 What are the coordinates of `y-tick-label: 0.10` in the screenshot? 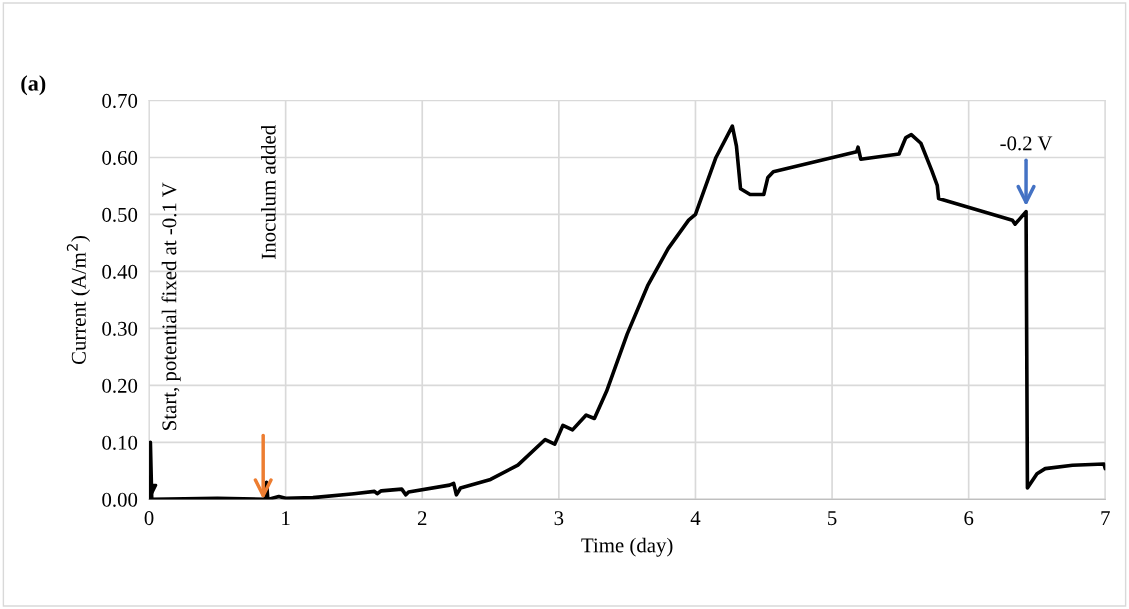 It's located at (120, 442).